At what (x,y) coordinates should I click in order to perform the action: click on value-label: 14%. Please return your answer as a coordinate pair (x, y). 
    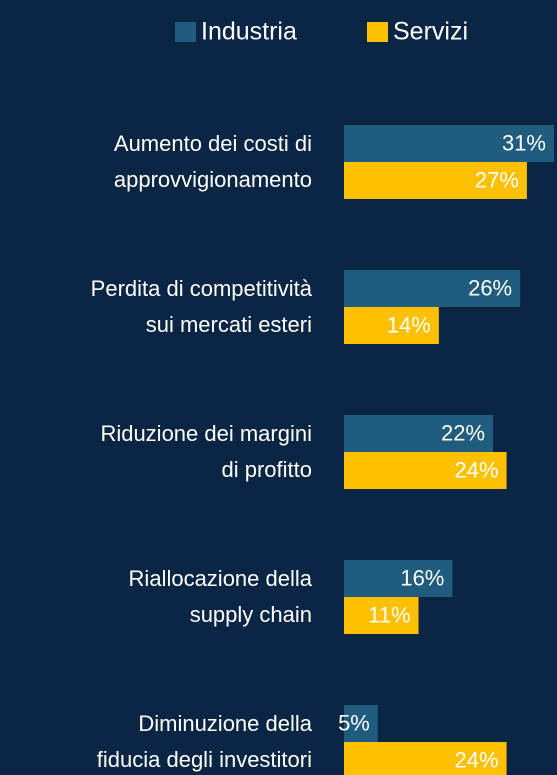
    Looking at the image, I should click on (409, 324).